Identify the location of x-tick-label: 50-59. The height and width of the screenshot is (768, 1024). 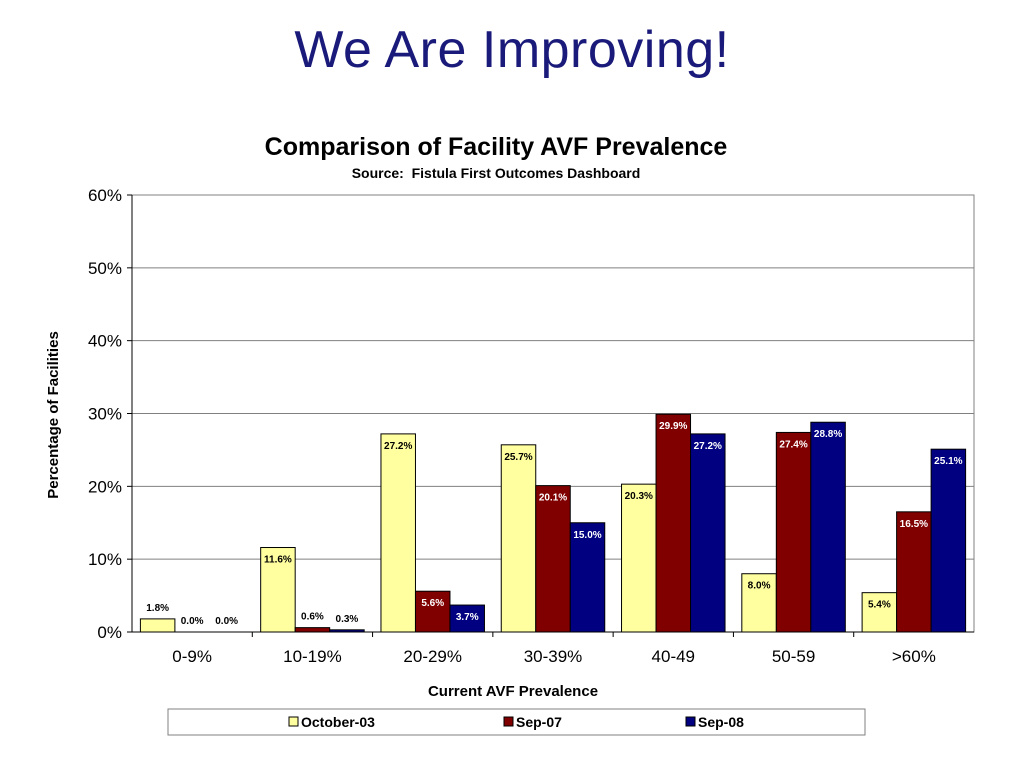
(793, 656).